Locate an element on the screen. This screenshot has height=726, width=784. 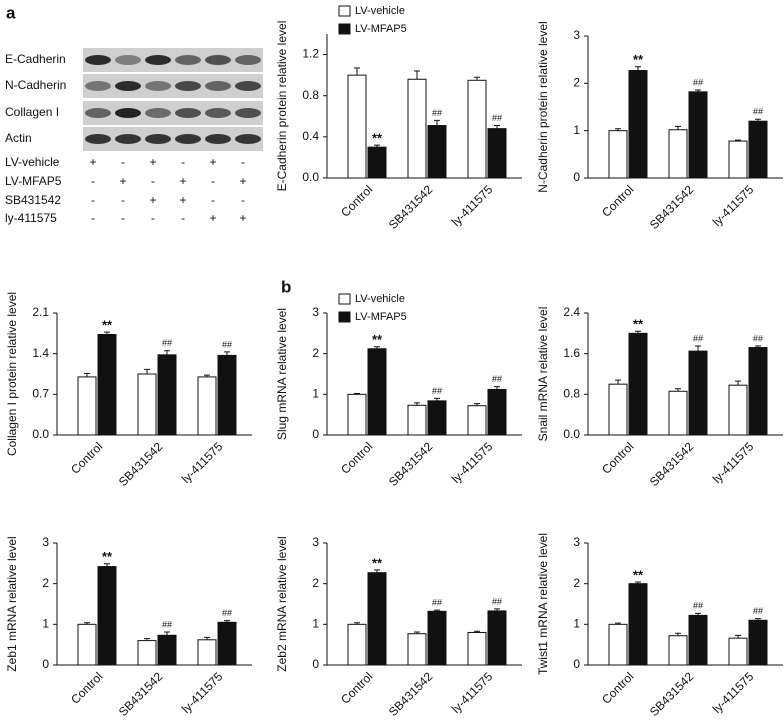
y-tick-label: 0.7 is located at coordinates (40, 394).